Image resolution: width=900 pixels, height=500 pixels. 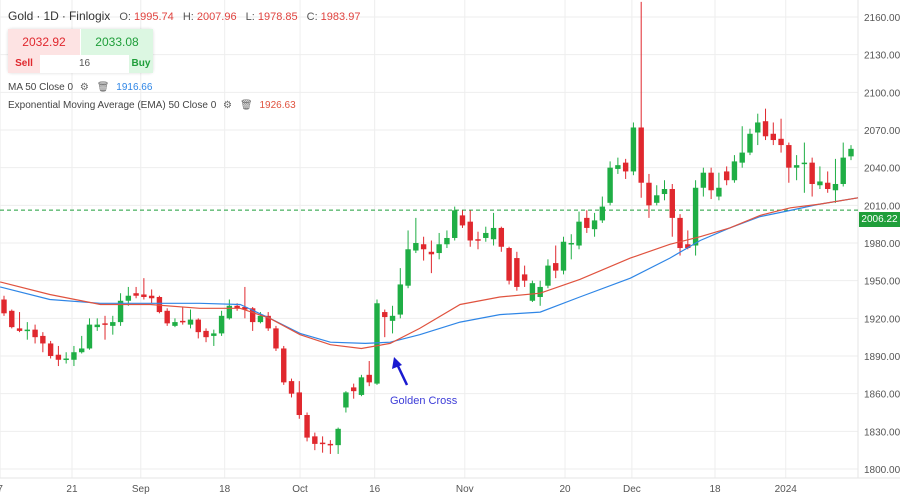 I want to click on x-tick-label: 21, so click(x=72, y=489).